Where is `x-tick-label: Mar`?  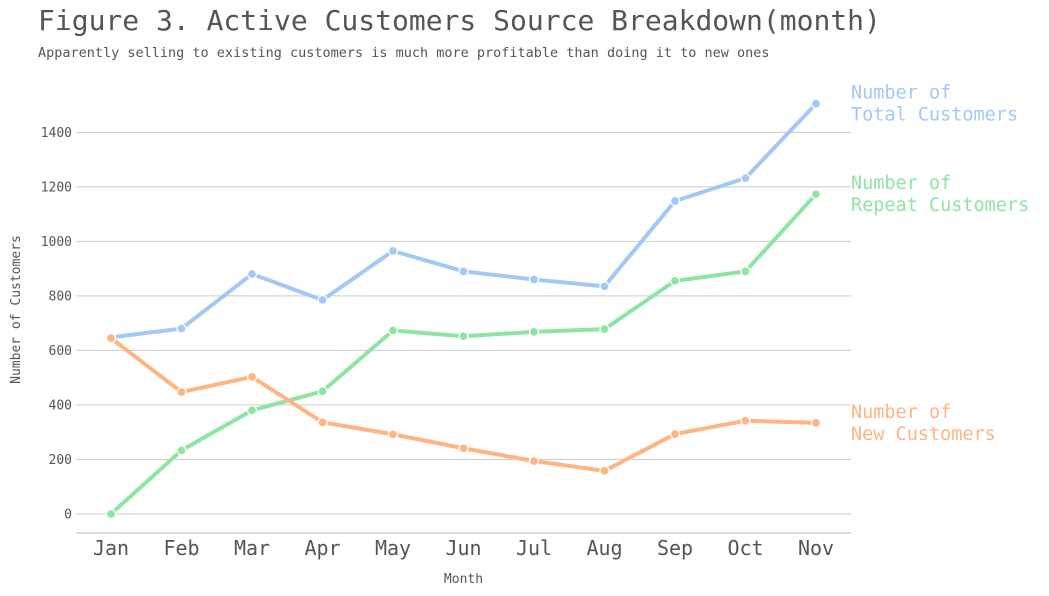
x-tick-label: Mar is located at coordinates (252, 548).